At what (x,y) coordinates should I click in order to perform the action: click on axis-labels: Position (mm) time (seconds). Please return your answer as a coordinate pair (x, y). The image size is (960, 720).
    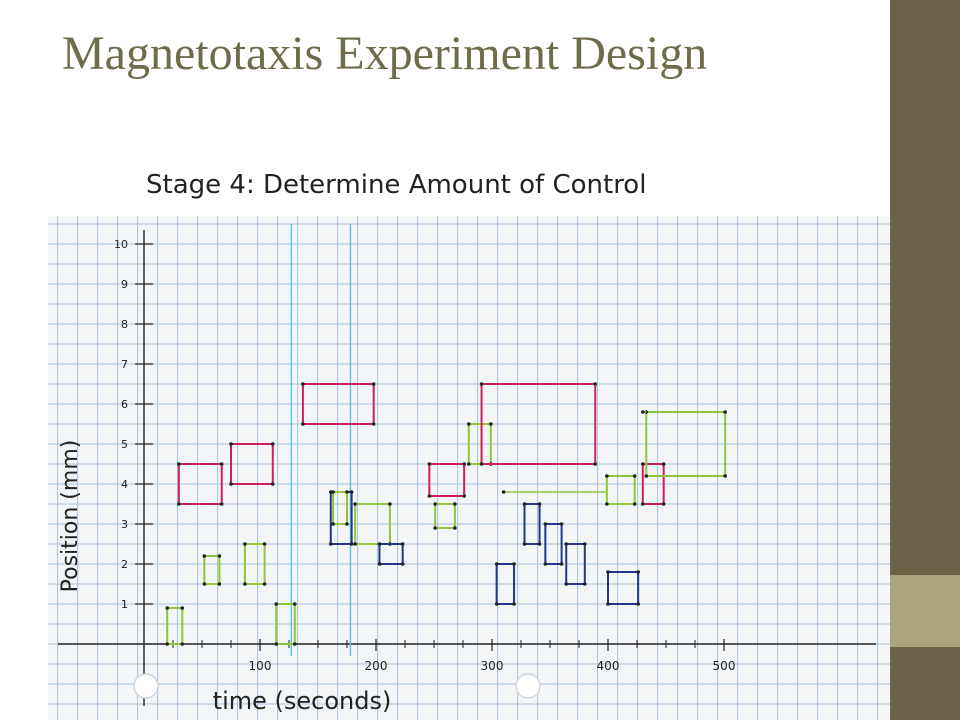
    Looking at the image, I should click on (224, 577).